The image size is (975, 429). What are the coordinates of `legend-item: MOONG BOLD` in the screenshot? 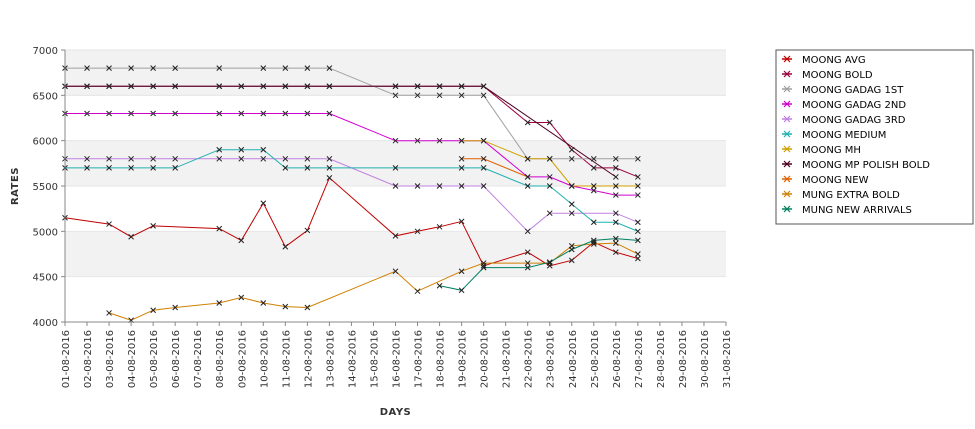 It's located at (827, 75).